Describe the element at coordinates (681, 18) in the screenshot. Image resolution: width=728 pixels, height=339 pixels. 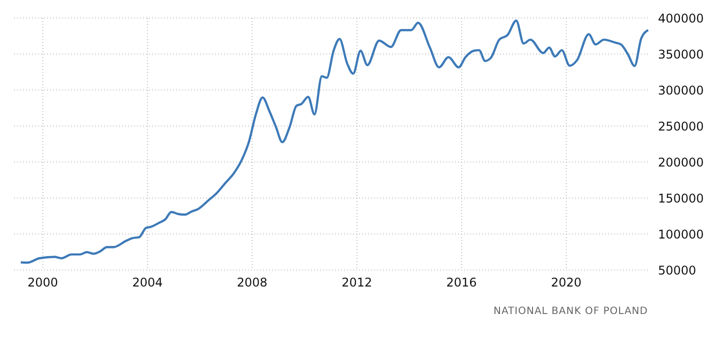
I see `y-tick-label: 400000` at that location.